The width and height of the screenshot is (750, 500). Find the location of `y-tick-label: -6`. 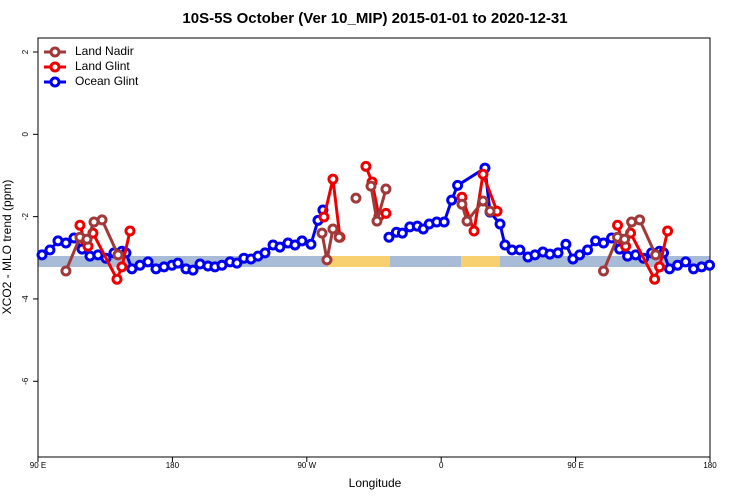

y-tick-label: -6 is located at coordinates (25, 381).